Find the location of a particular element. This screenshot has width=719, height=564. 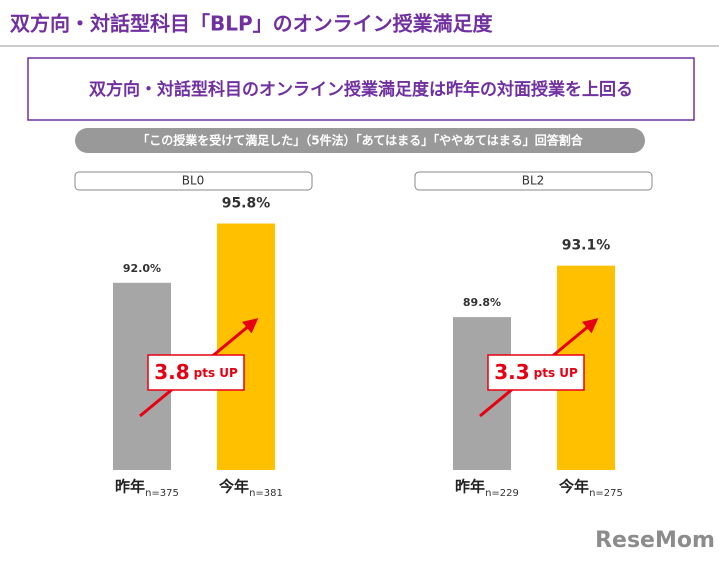

sample-size: n=275 is located at coordinates (606, 493).